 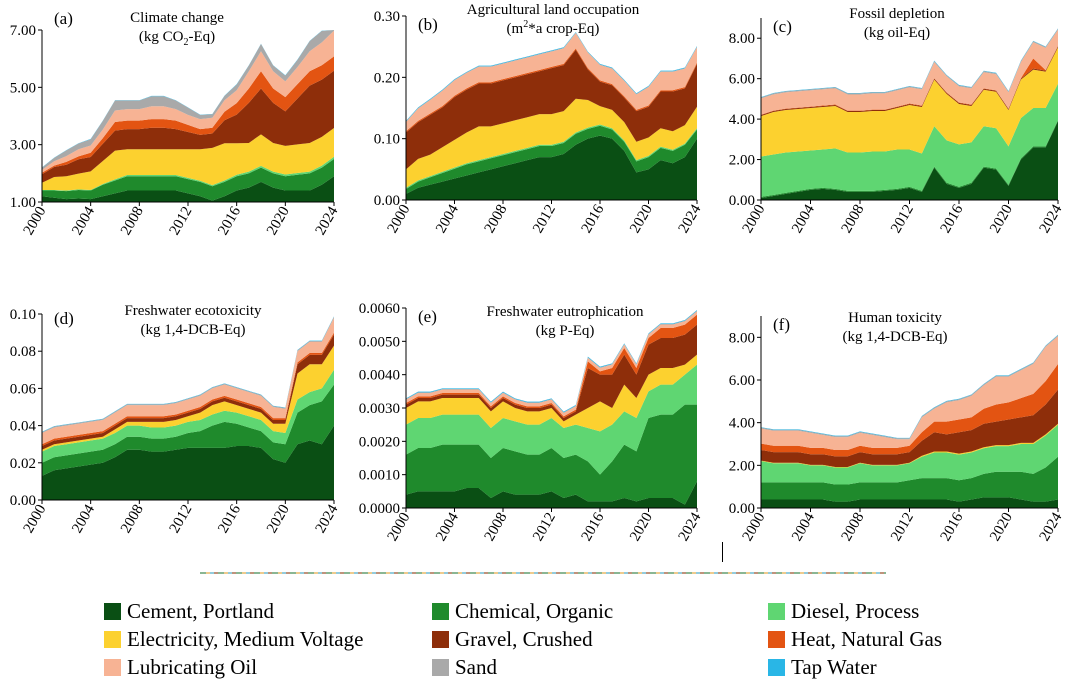 What do you see at coordinates (524, 638) in the screenshot?
I see `legend-label: Gravel, Crushed` at bounding box center [524, 638].